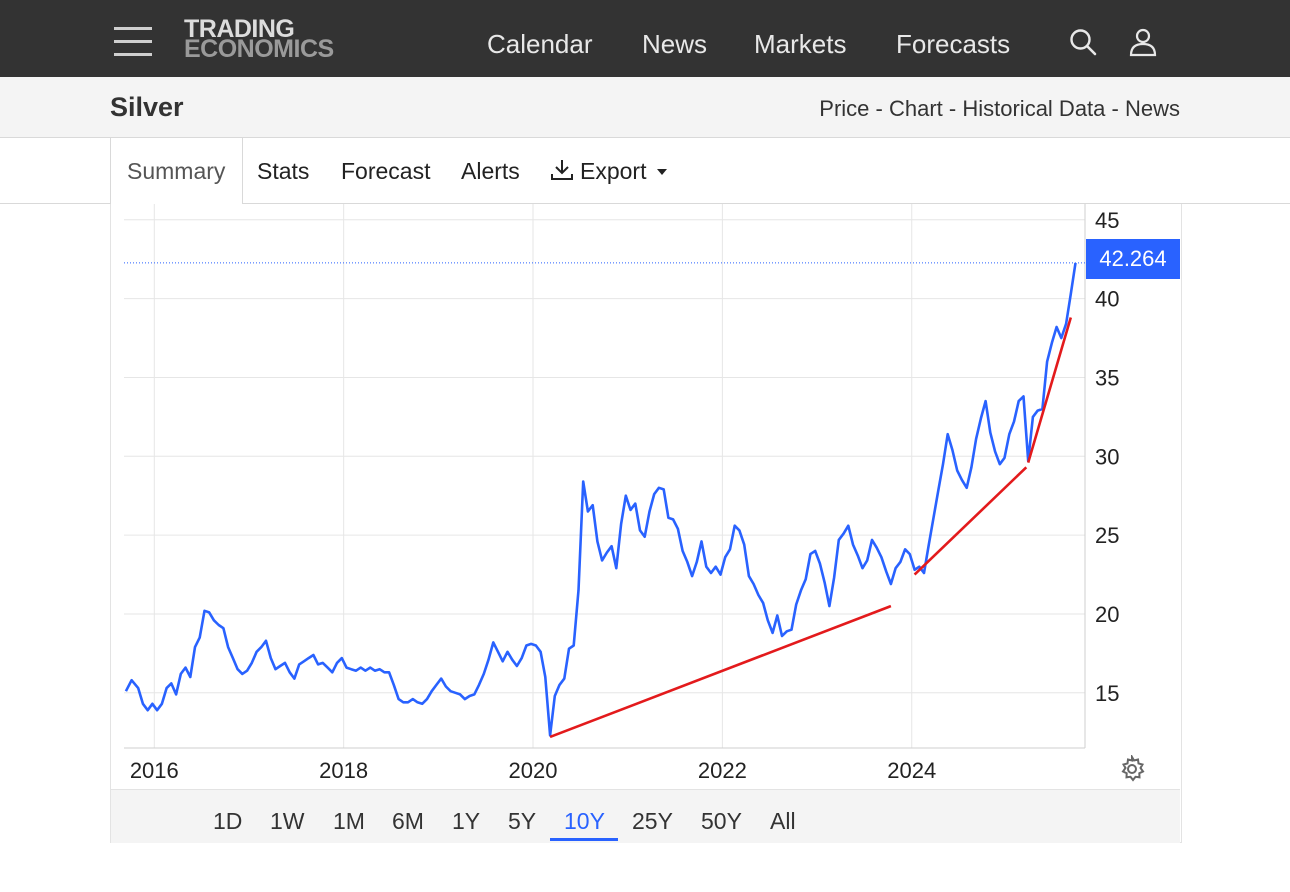 The width and height of the screenshot is (1290, 892). I want to click on x-tick-label: 2018, so click(343, 770).